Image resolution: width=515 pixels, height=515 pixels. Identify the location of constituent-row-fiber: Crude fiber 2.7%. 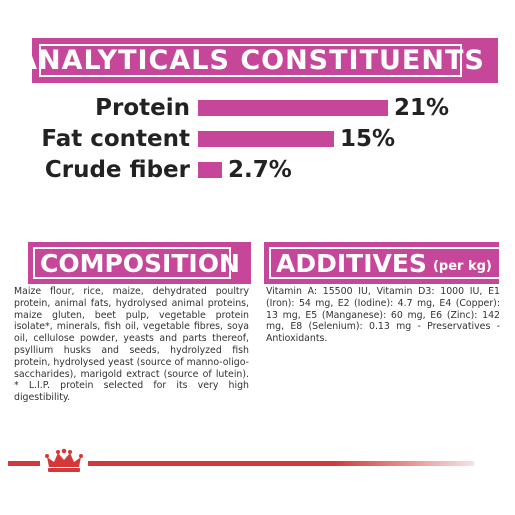
(257, 171).